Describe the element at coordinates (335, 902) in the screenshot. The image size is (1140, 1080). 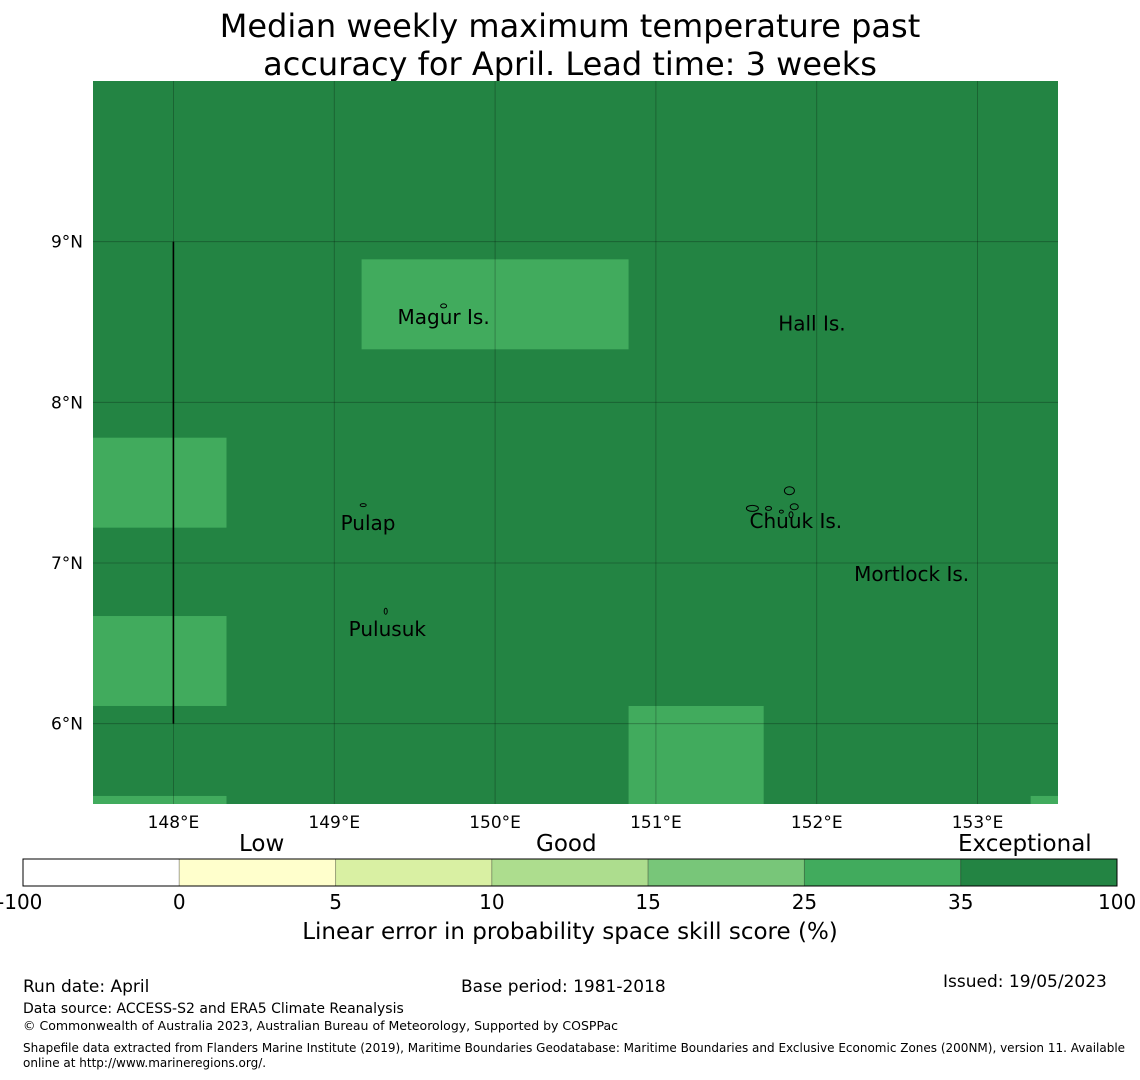
I see `colorbar-tick-label: 5` at that location.